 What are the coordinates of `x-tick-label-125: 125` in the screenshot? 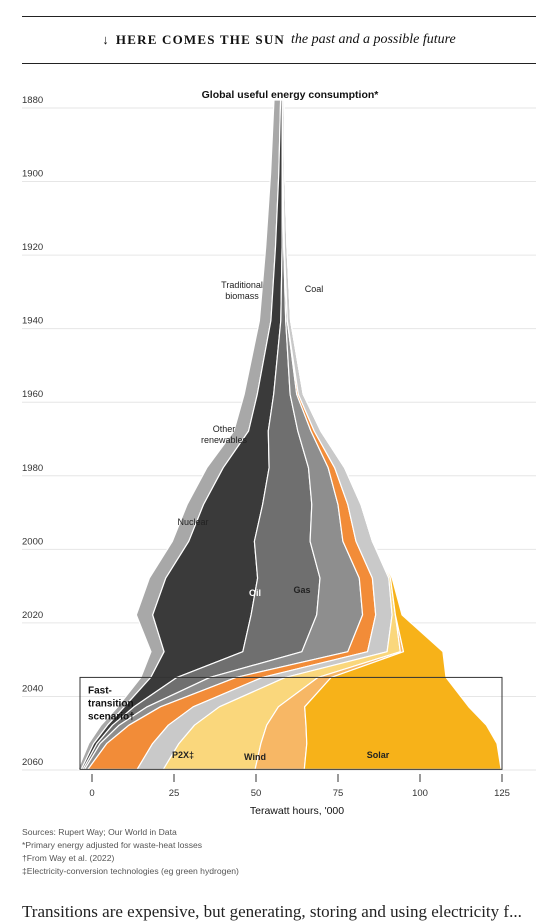 It's located at (502, 793).